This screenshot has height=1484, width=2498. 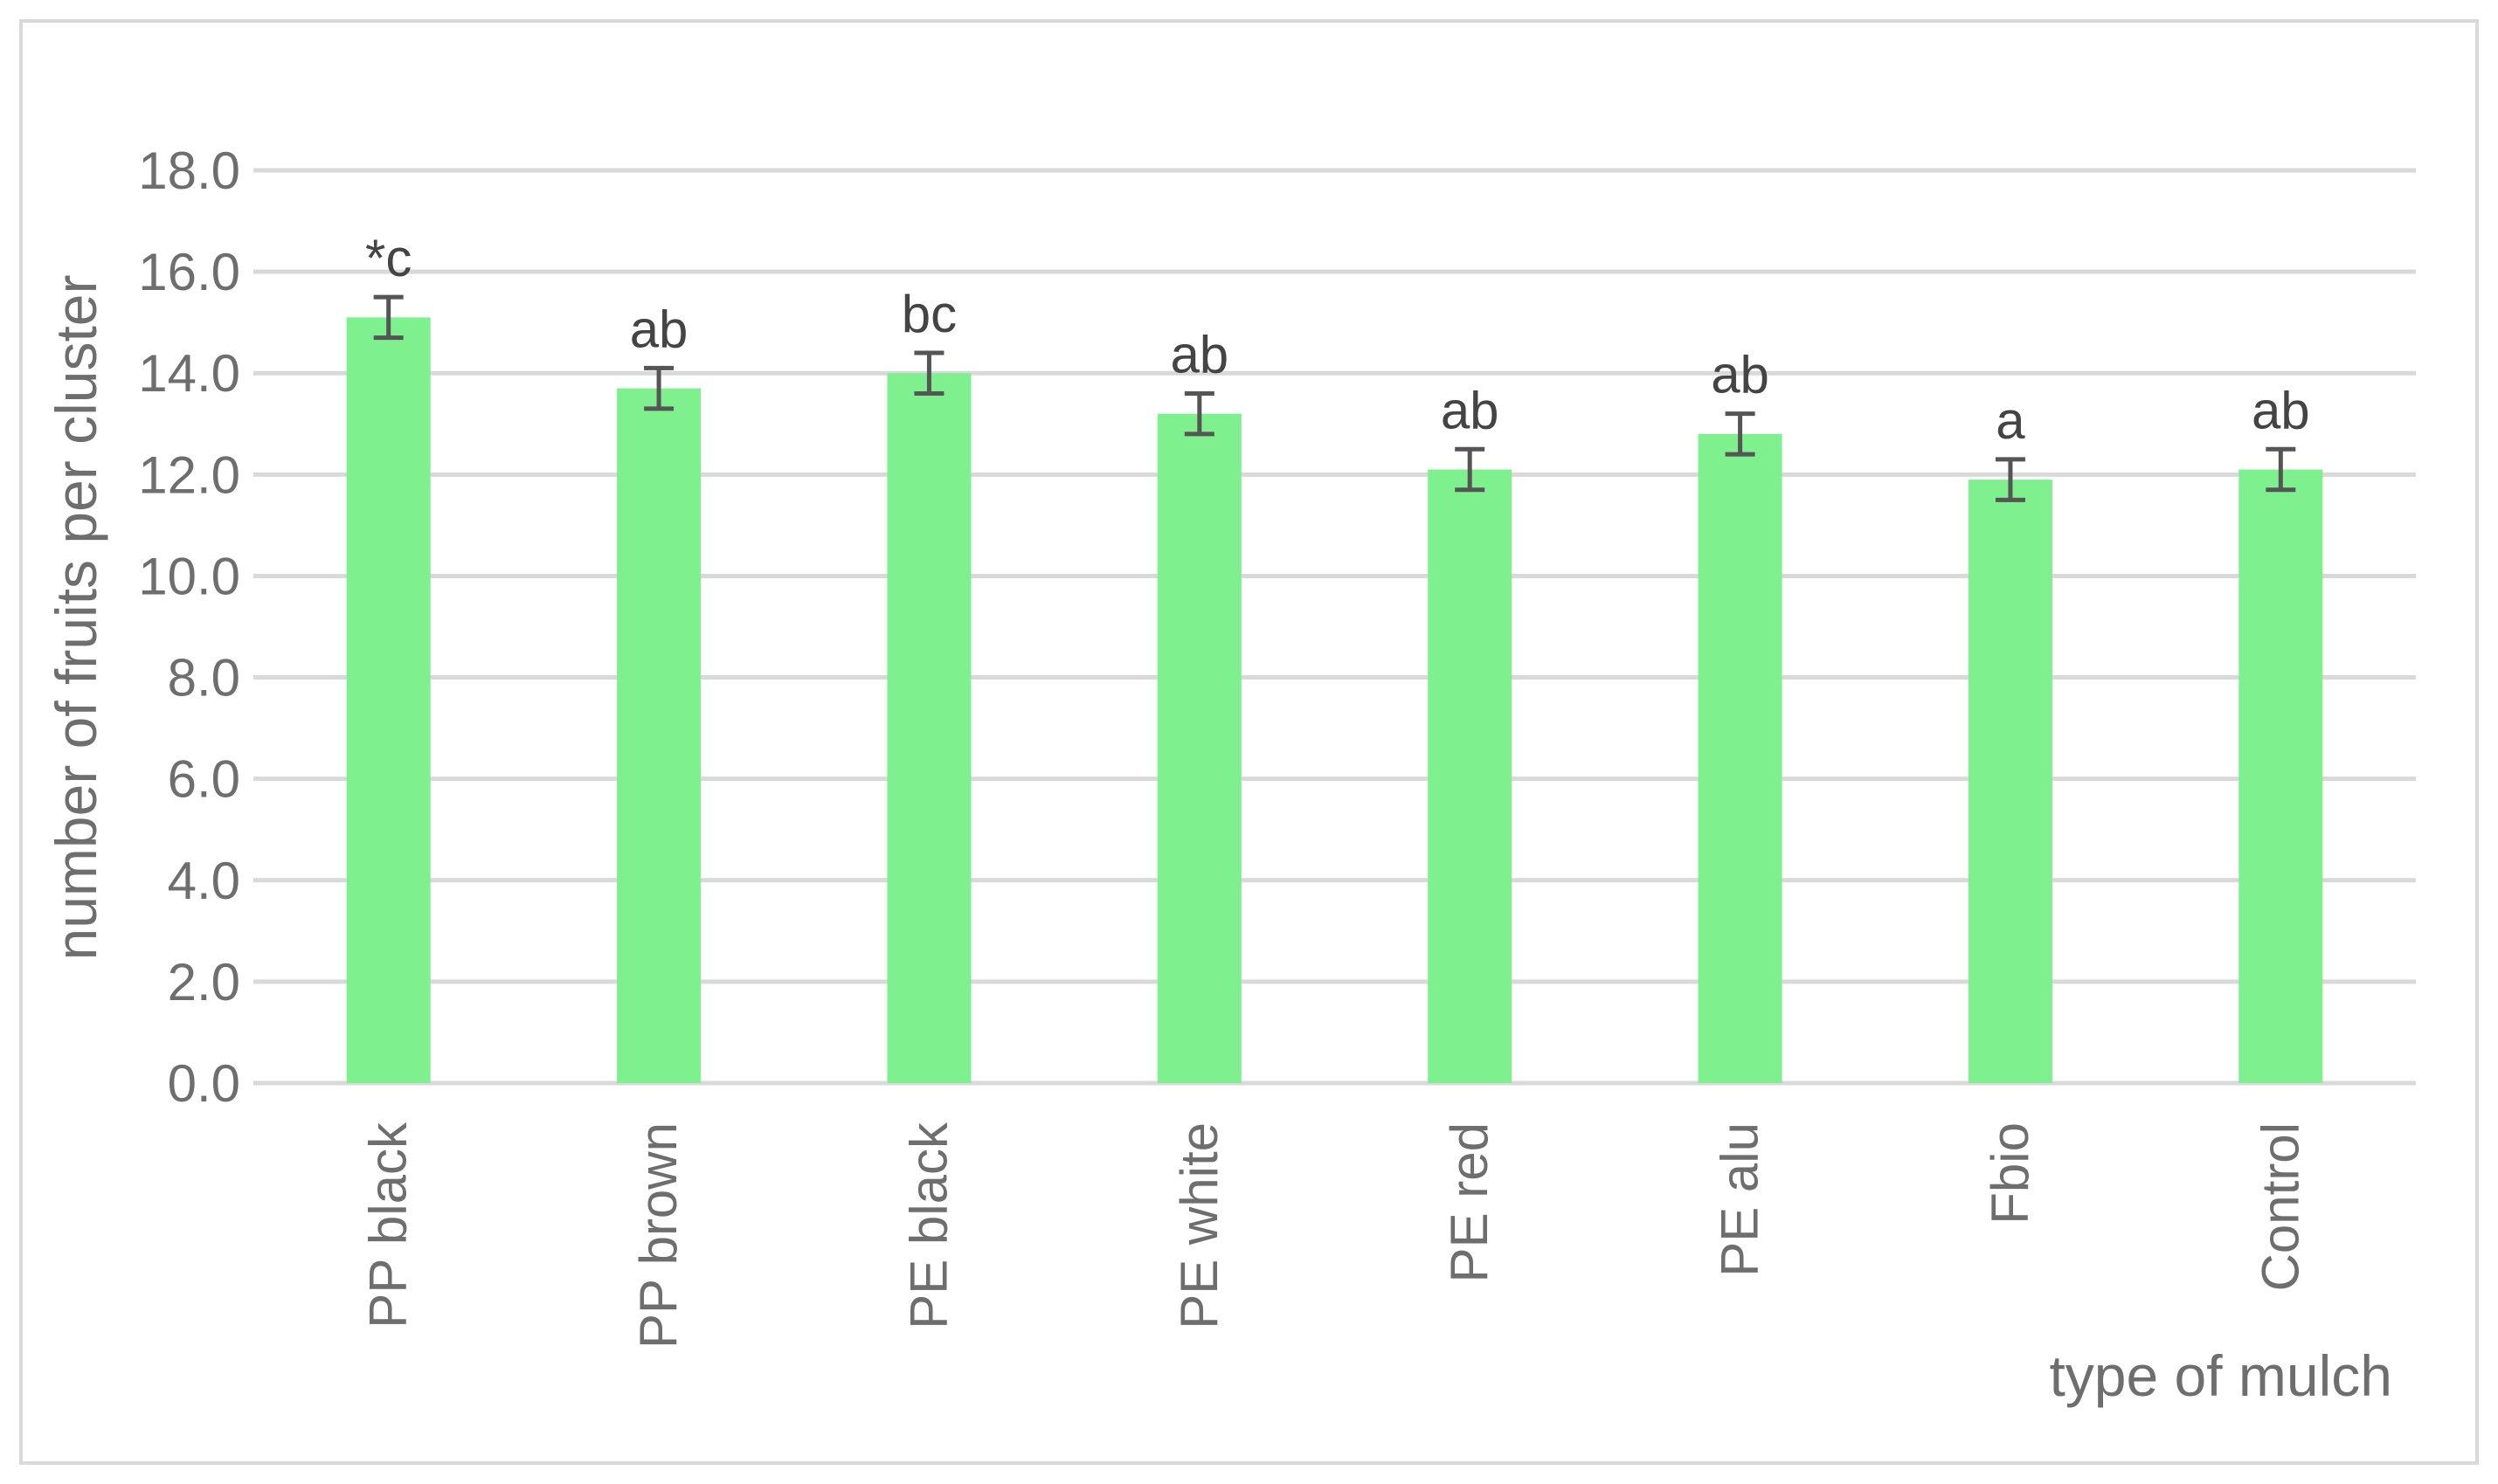 I want to click on y-tick-labels: 0.0 2.0 4.0 6.0 8.0 10.0 12.0 14.0 16.0 18.0, so click(x=189, y=627).